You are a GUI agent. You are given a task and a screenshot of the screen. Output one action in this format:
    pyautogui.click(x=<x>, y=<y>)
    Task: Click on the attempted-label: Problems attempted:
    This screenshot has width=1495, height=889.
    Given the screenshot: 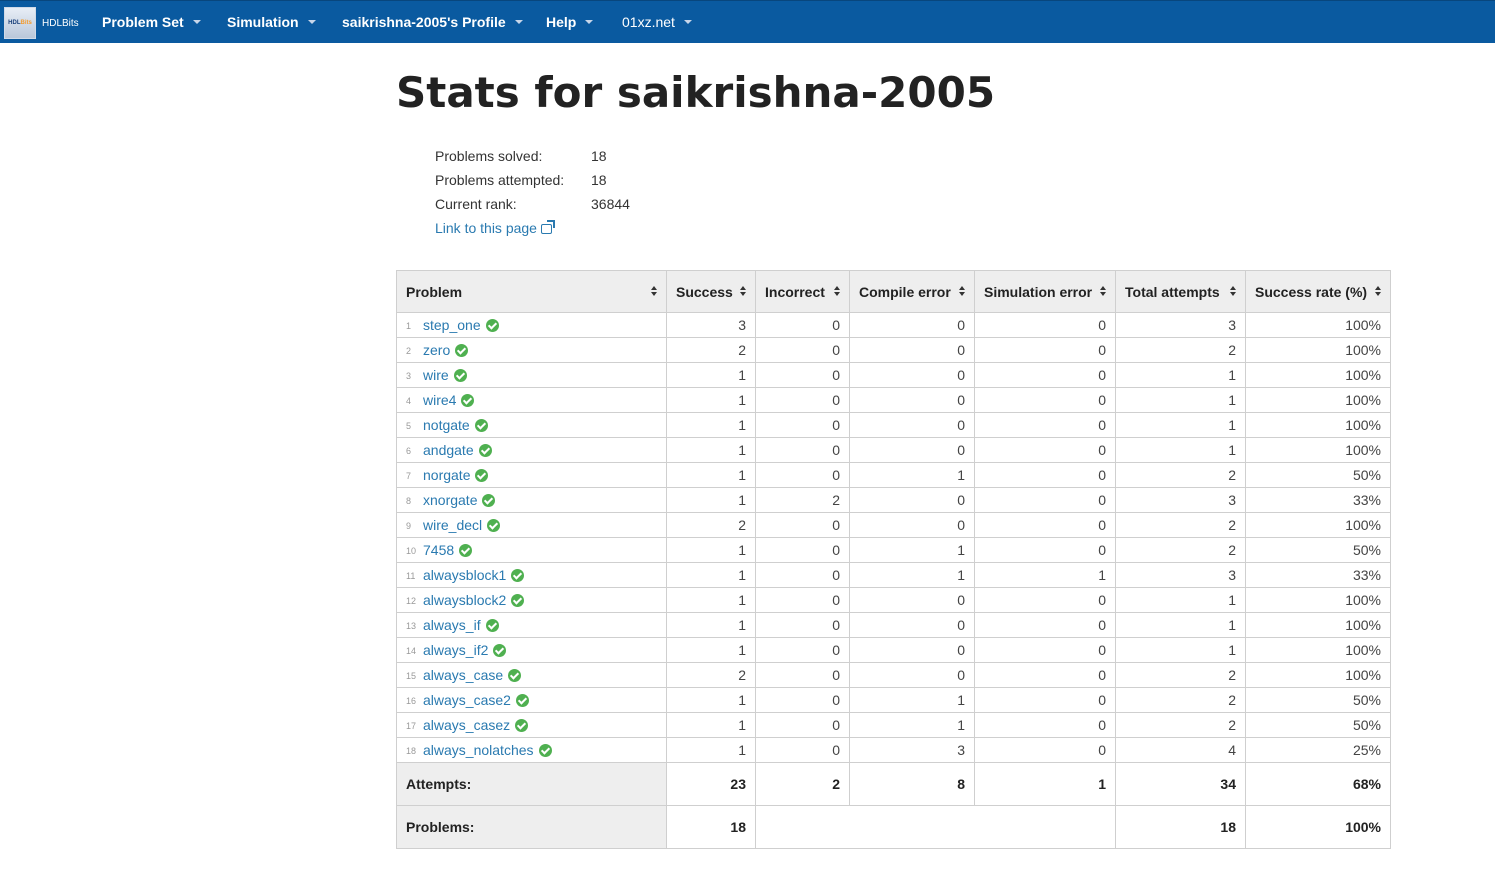 What is the action you would take?
    pyautogui.click(x=500, y=180)
    